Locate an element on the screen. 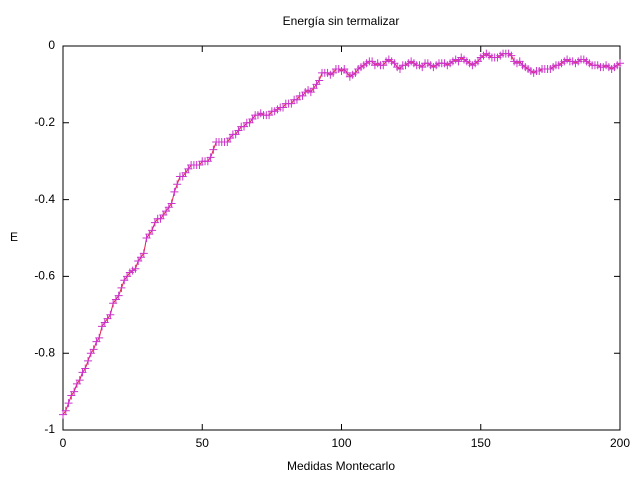 This screenshot has width=640, height=478. x-tick-label: 50 is located at coordinates (203, 443).